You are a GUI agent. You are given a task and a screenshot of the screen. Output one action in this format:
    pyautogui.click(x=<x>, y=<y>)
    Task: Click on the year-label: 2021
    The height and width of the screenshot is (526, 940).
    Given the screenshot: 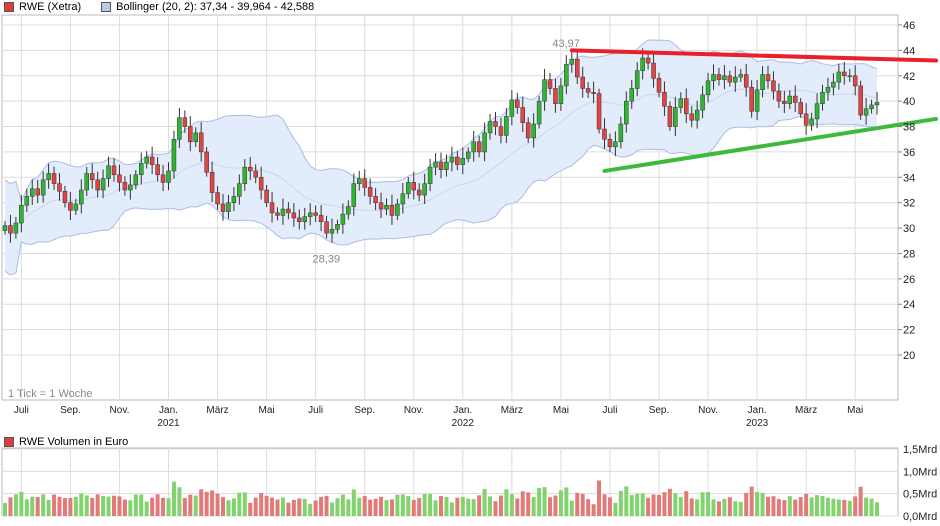 What is the action you would take?
    pyautogui.click(x=168, y=423)
    